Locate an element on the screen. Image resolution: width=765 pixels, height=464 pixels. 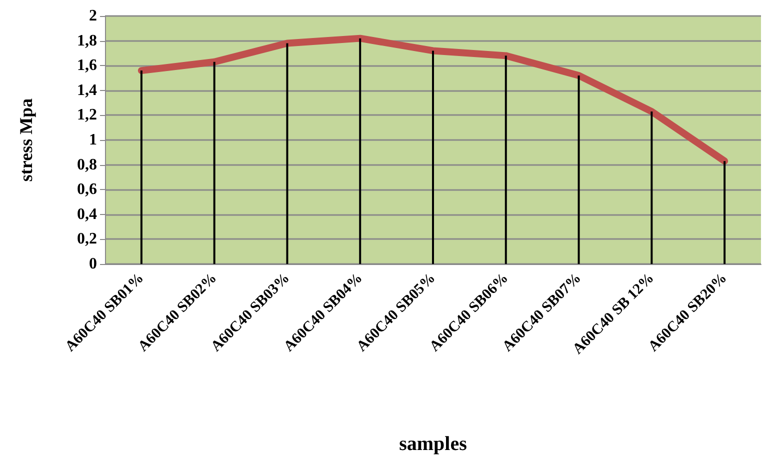
y-tick-label: 1,8 is located at coordinates (87, 41).